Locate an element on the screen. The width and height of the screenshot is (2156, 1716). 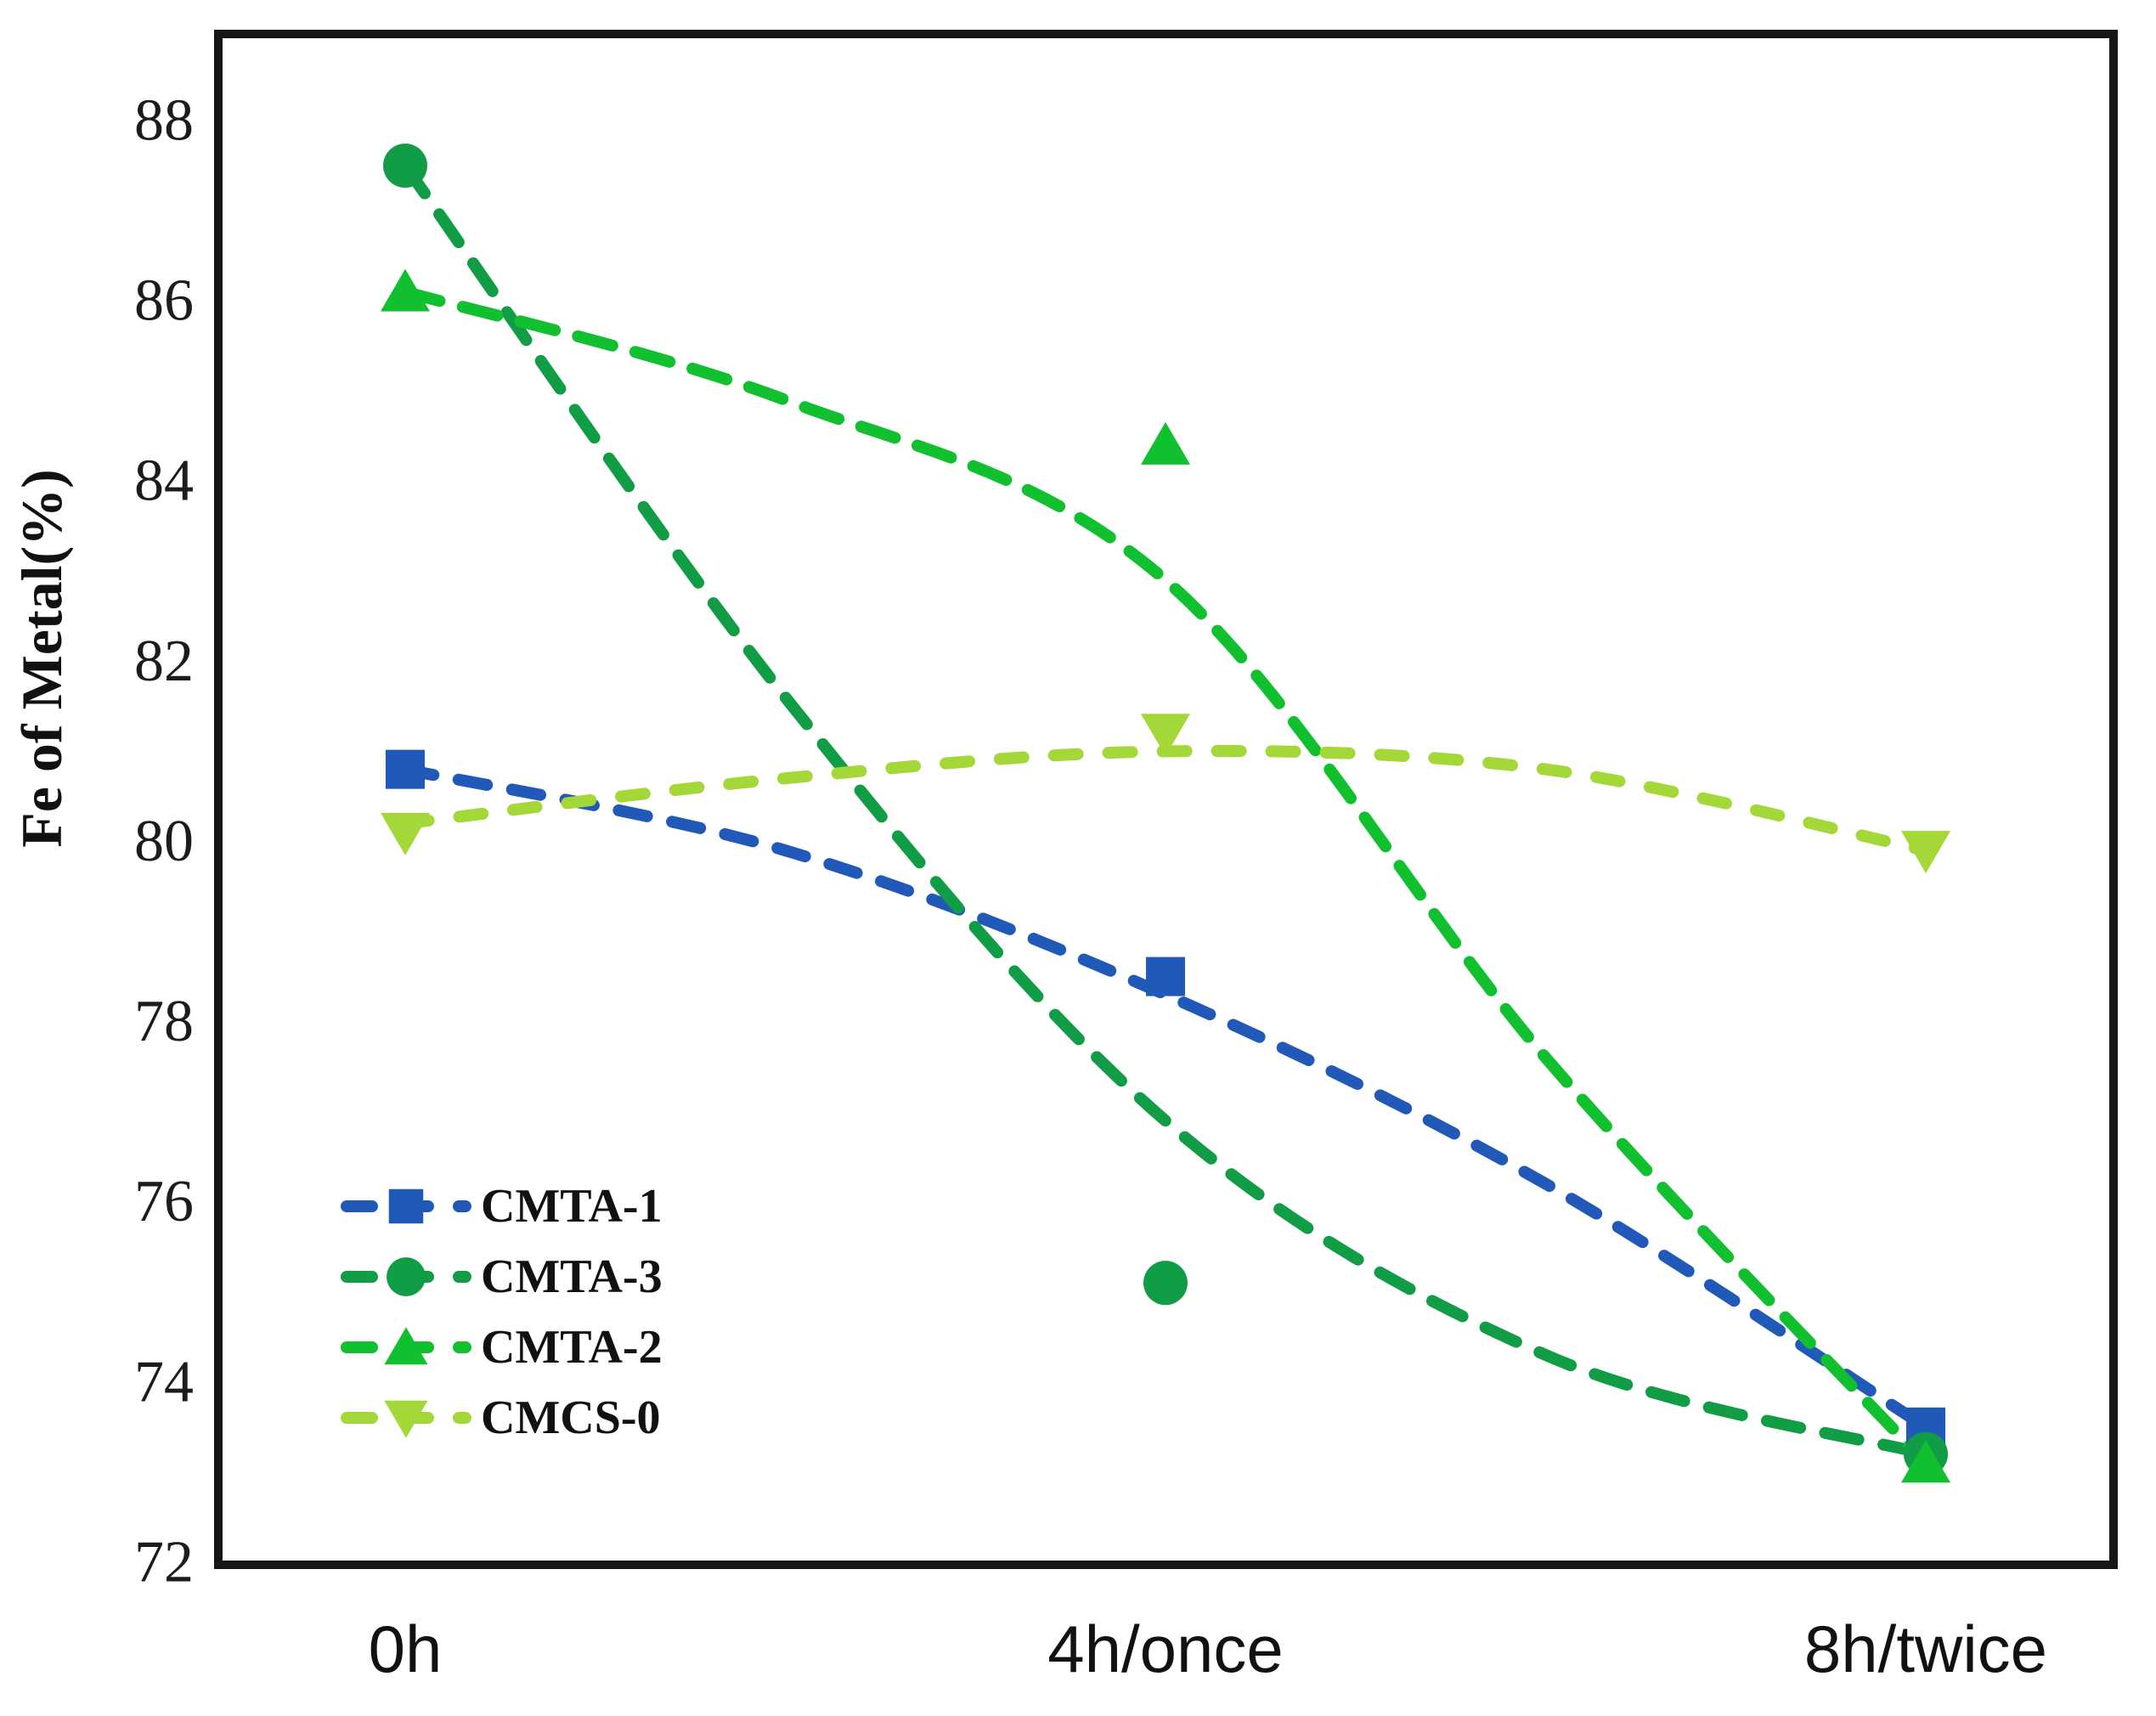
legend: CMTA-1 CMTA-3 CMTA-2 CMCS-0 is located at coordinates (502, 1312).